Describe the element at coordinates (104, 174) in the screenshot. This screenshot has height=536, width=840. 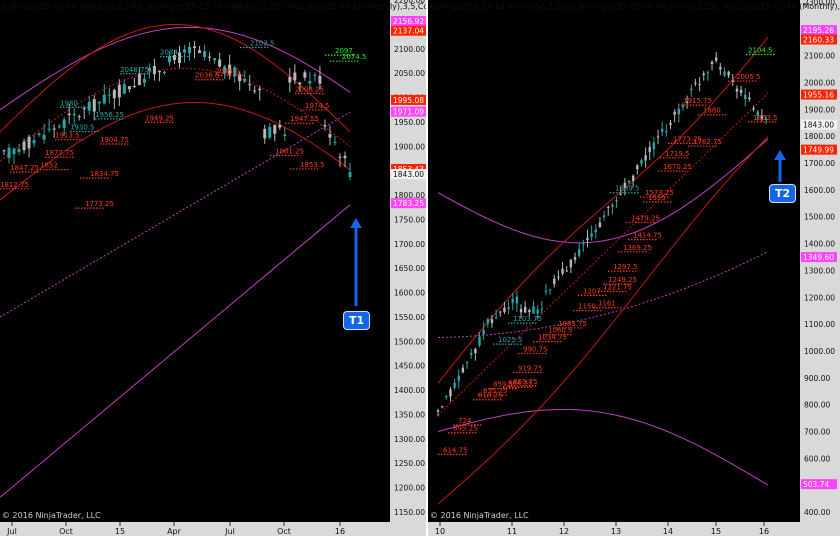
I see `net-line-label: 1834.75` at that location.